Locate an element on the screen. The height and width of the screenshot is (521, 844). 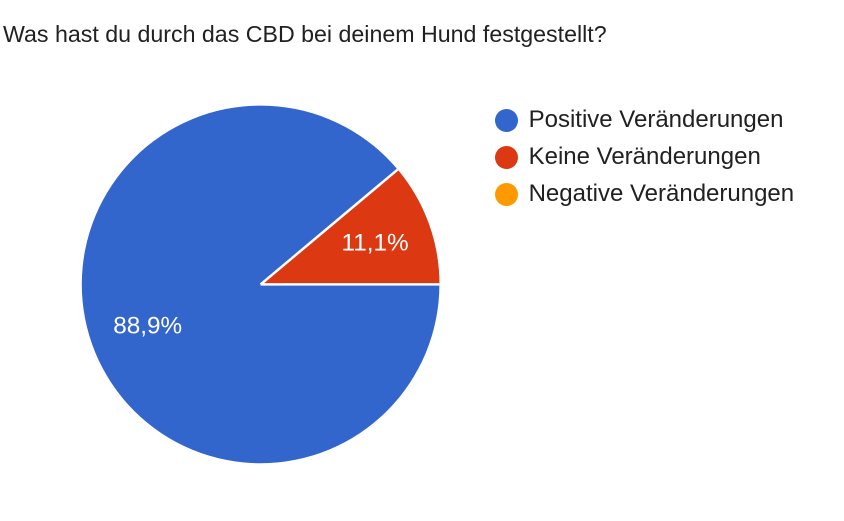
svg-text: 11,1% is located at coordinates (375, 243).